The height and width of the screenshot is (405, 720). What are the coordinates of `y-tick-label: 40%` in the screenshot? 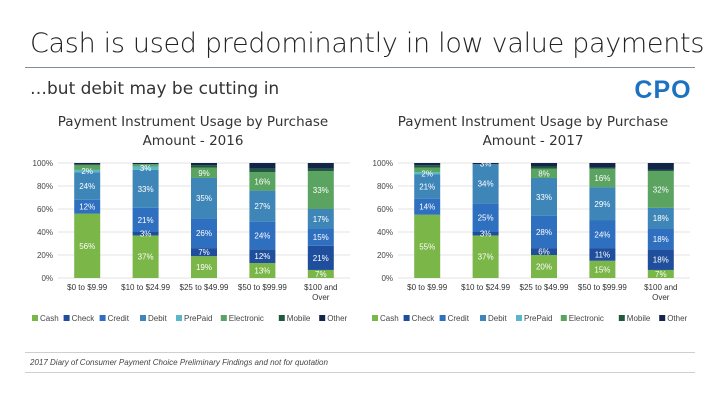 It's located at (45, 232).